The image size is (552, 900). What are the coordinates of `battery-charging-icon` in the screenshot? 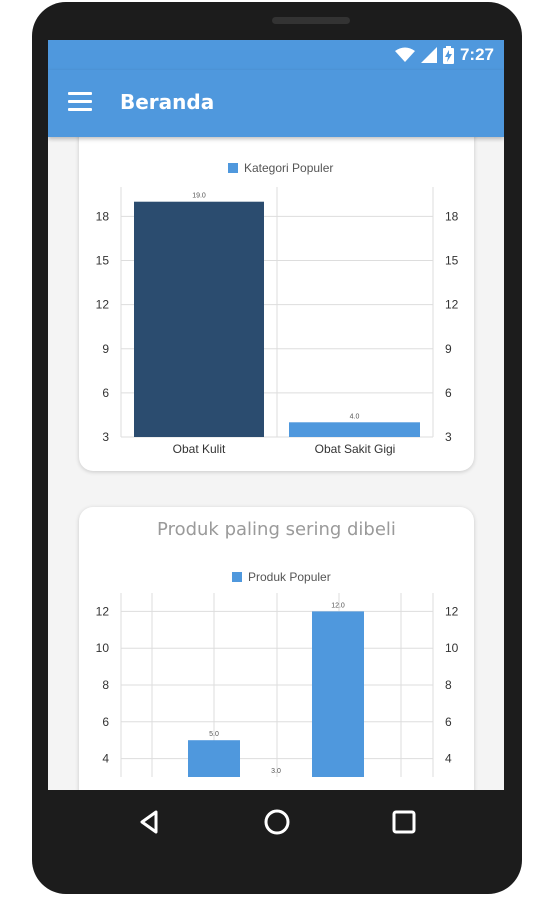 It's located at (448, 55).